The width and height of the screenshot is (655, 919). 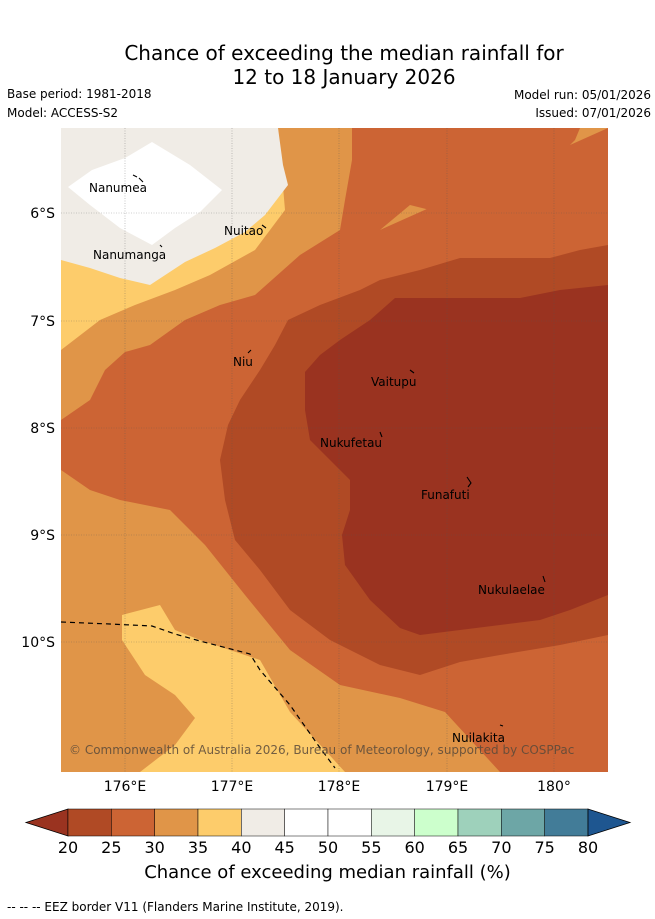 I want to click on place-niu: Niu, so click(x=243, y=362).